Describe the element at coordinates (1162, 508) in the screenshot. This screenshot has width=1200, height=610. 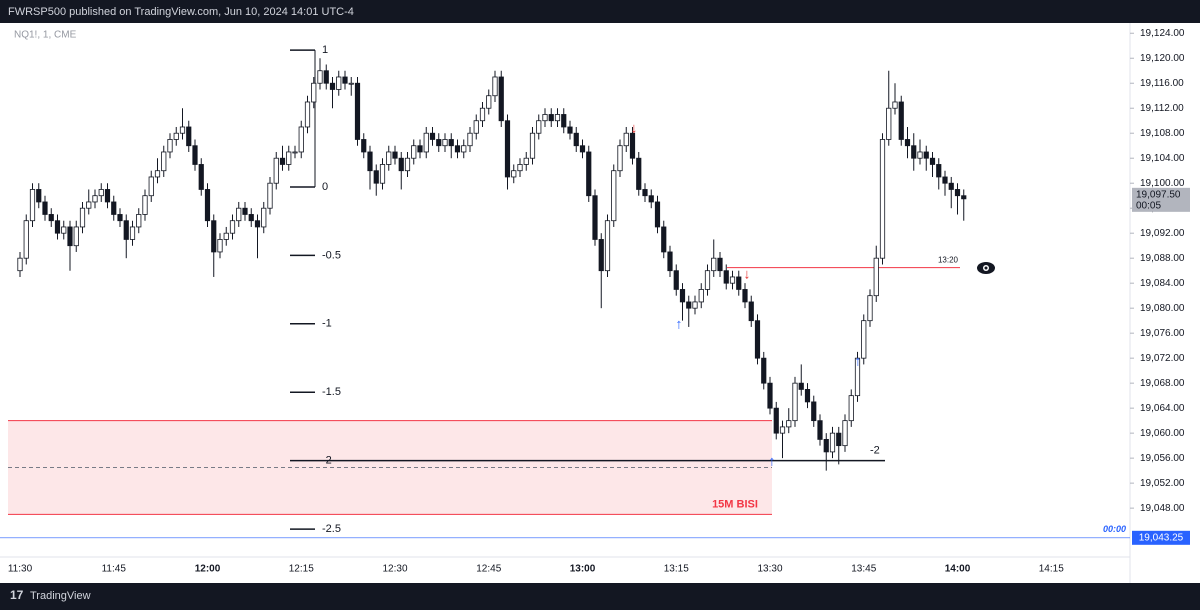
I see `y-tick-label: 19,048.00` at that location.